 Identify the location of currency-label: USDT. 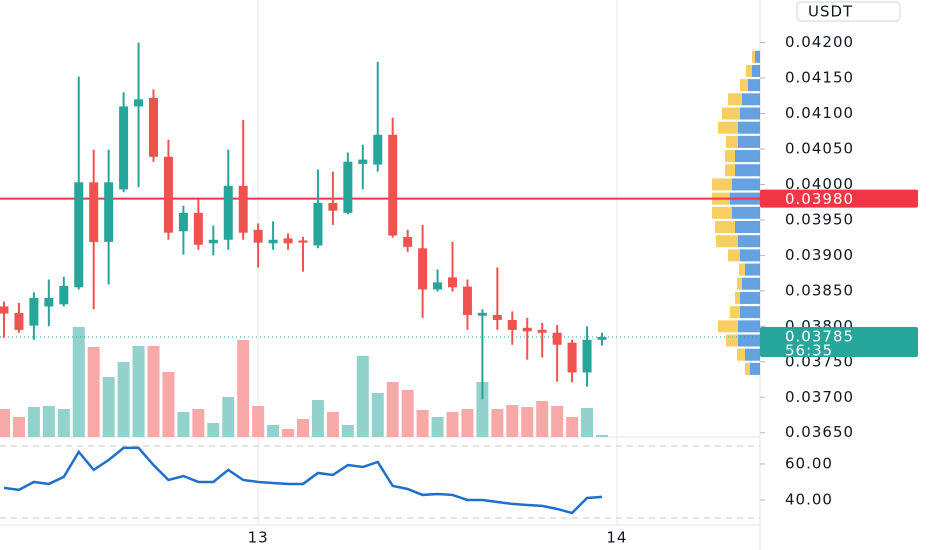
(830, 12).